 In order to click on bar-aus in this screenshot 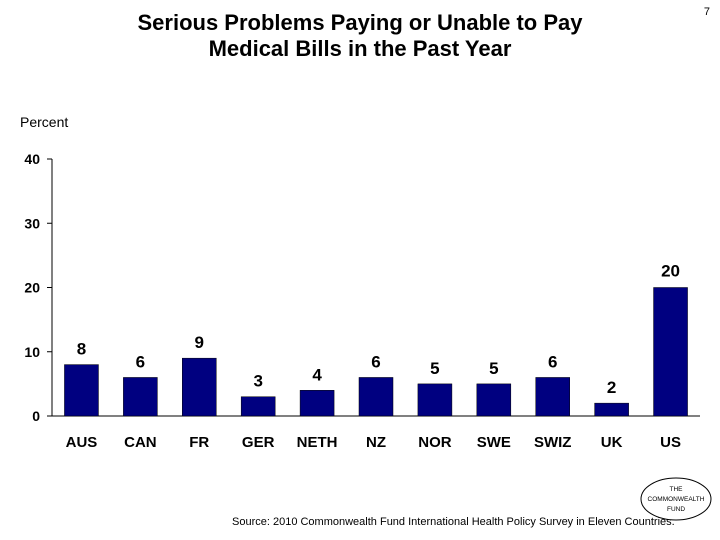, I will do `click(81, 390)`.